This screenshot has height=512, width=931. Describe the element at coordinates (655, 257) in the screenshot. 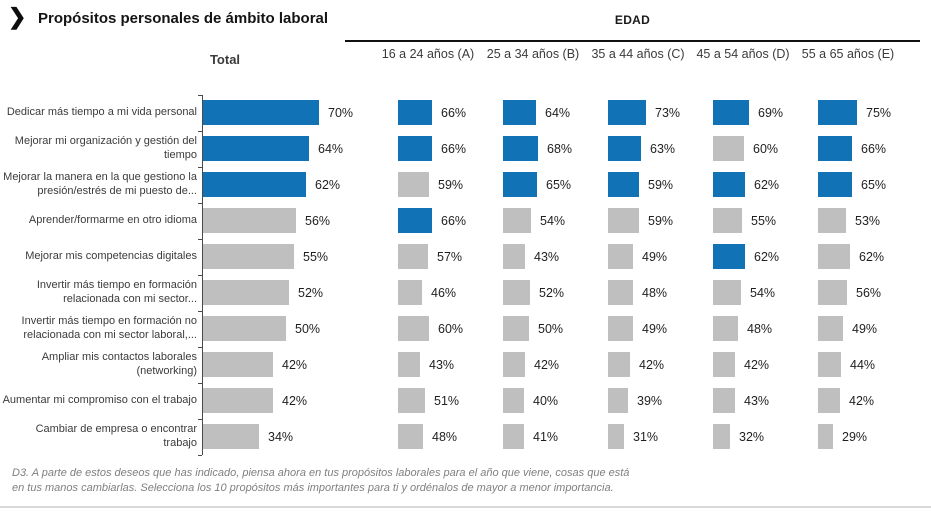

I see `value-label: 49%` at that location.